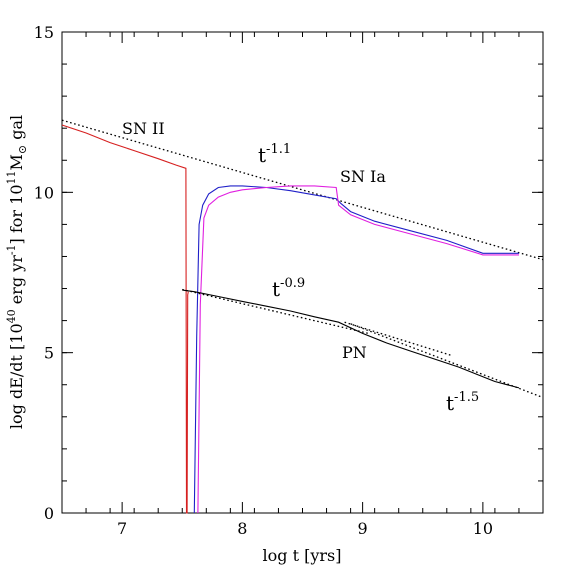 Image resolution: width=574 pixels, height=574 pixels. What do you see at coordinates (16, 214) in the screenshot?
I see `y-label-mid2: ] for 10` at bounding box center [16, 214].